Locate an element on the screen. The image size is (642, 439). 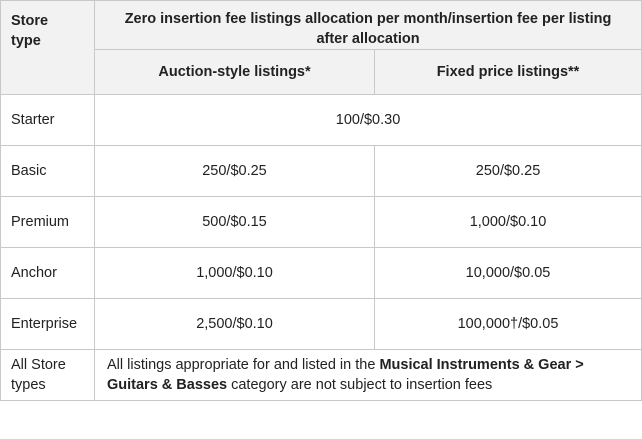
fixed-fee-cell: 250/$0.25 is located at coordinates (507, 171).